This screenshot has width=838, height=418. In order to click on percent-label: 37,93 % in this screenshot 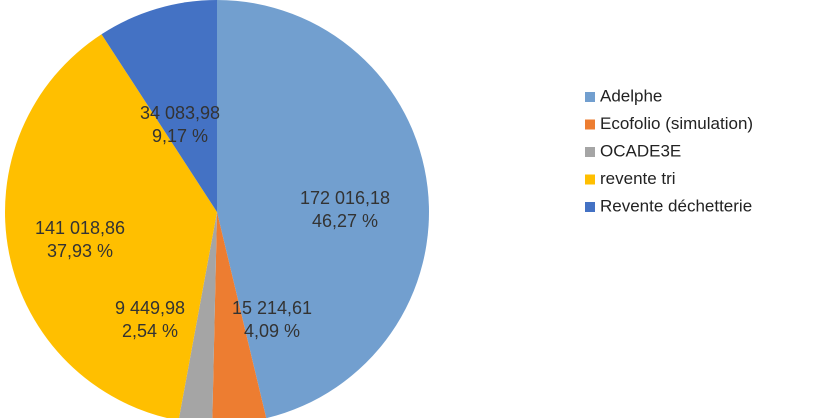, I will do `click(80, 251)`.